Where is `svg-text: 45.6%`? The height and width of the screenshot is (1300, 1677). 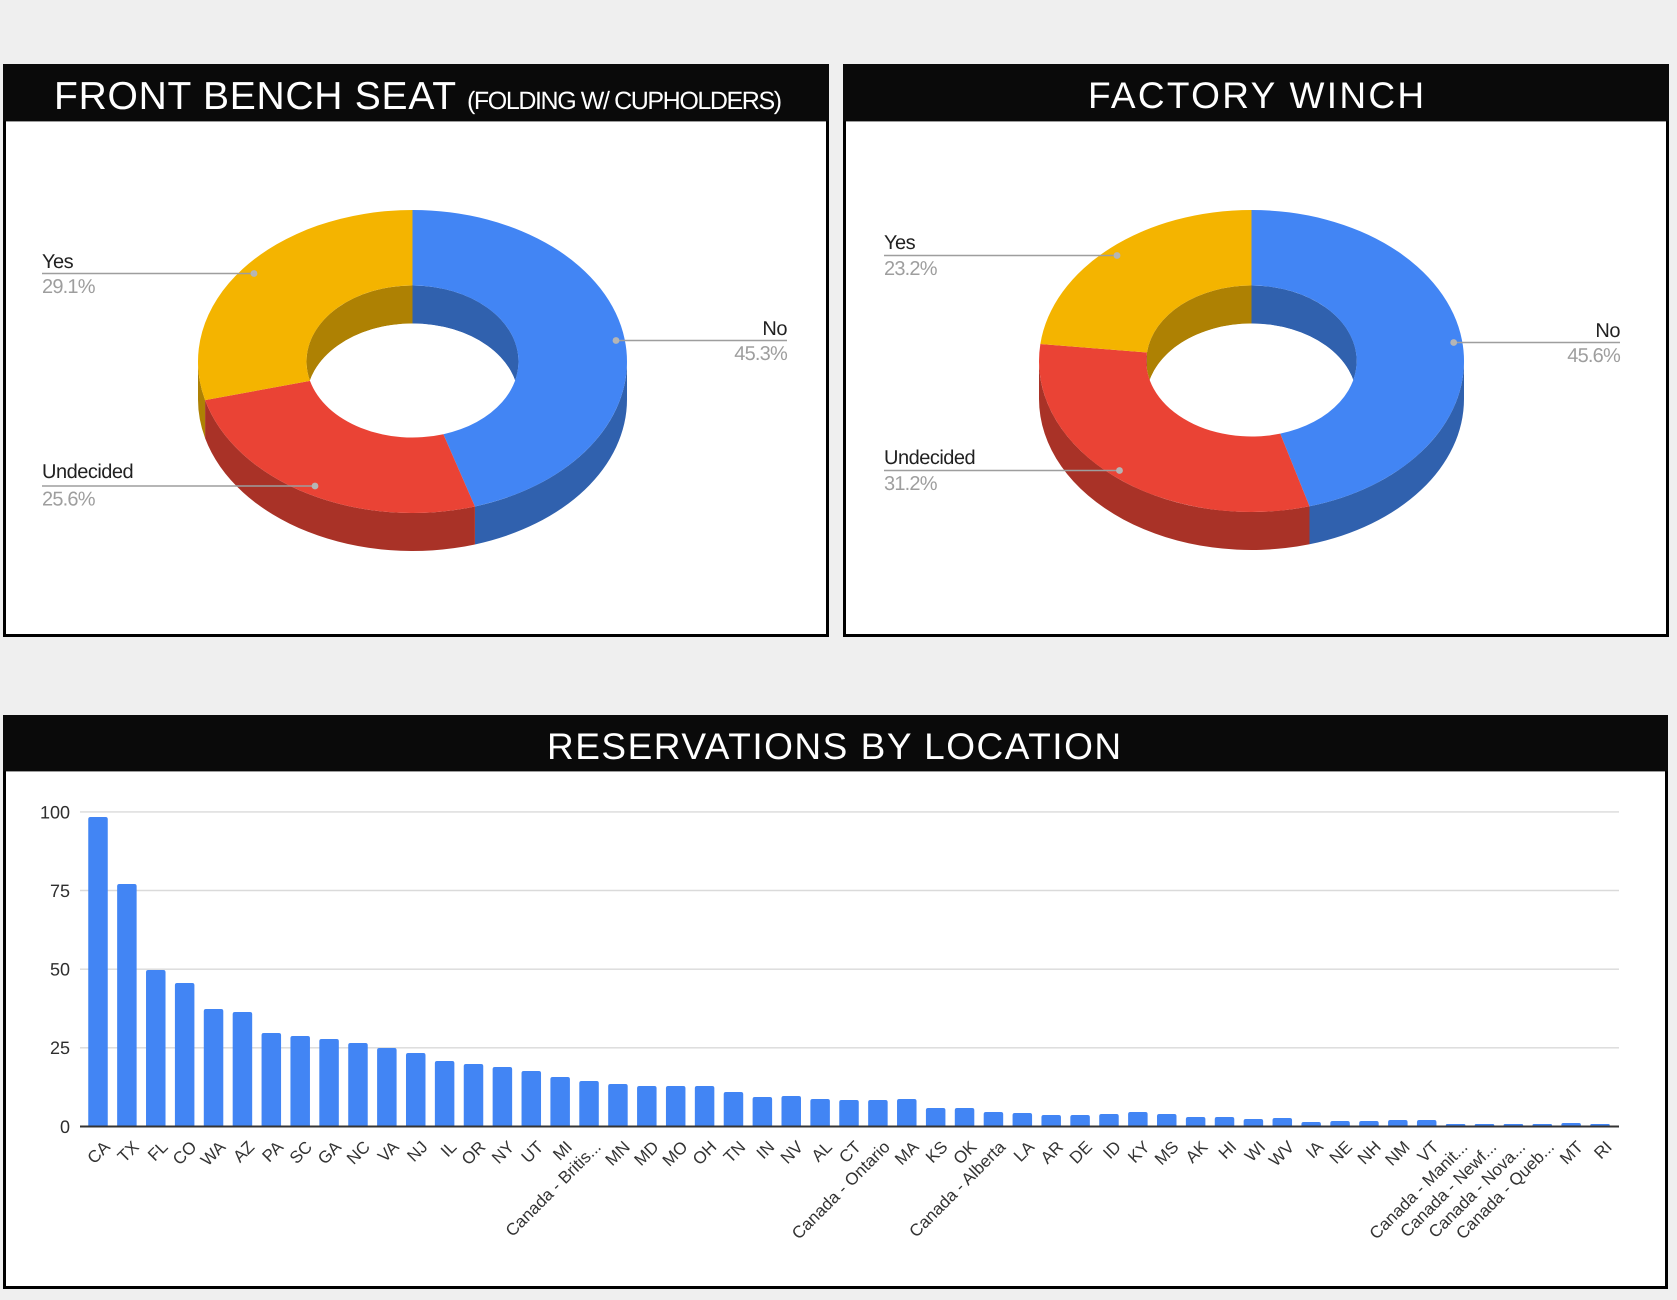
svg-text: 45.6% is located at coordinates (1594, 356).